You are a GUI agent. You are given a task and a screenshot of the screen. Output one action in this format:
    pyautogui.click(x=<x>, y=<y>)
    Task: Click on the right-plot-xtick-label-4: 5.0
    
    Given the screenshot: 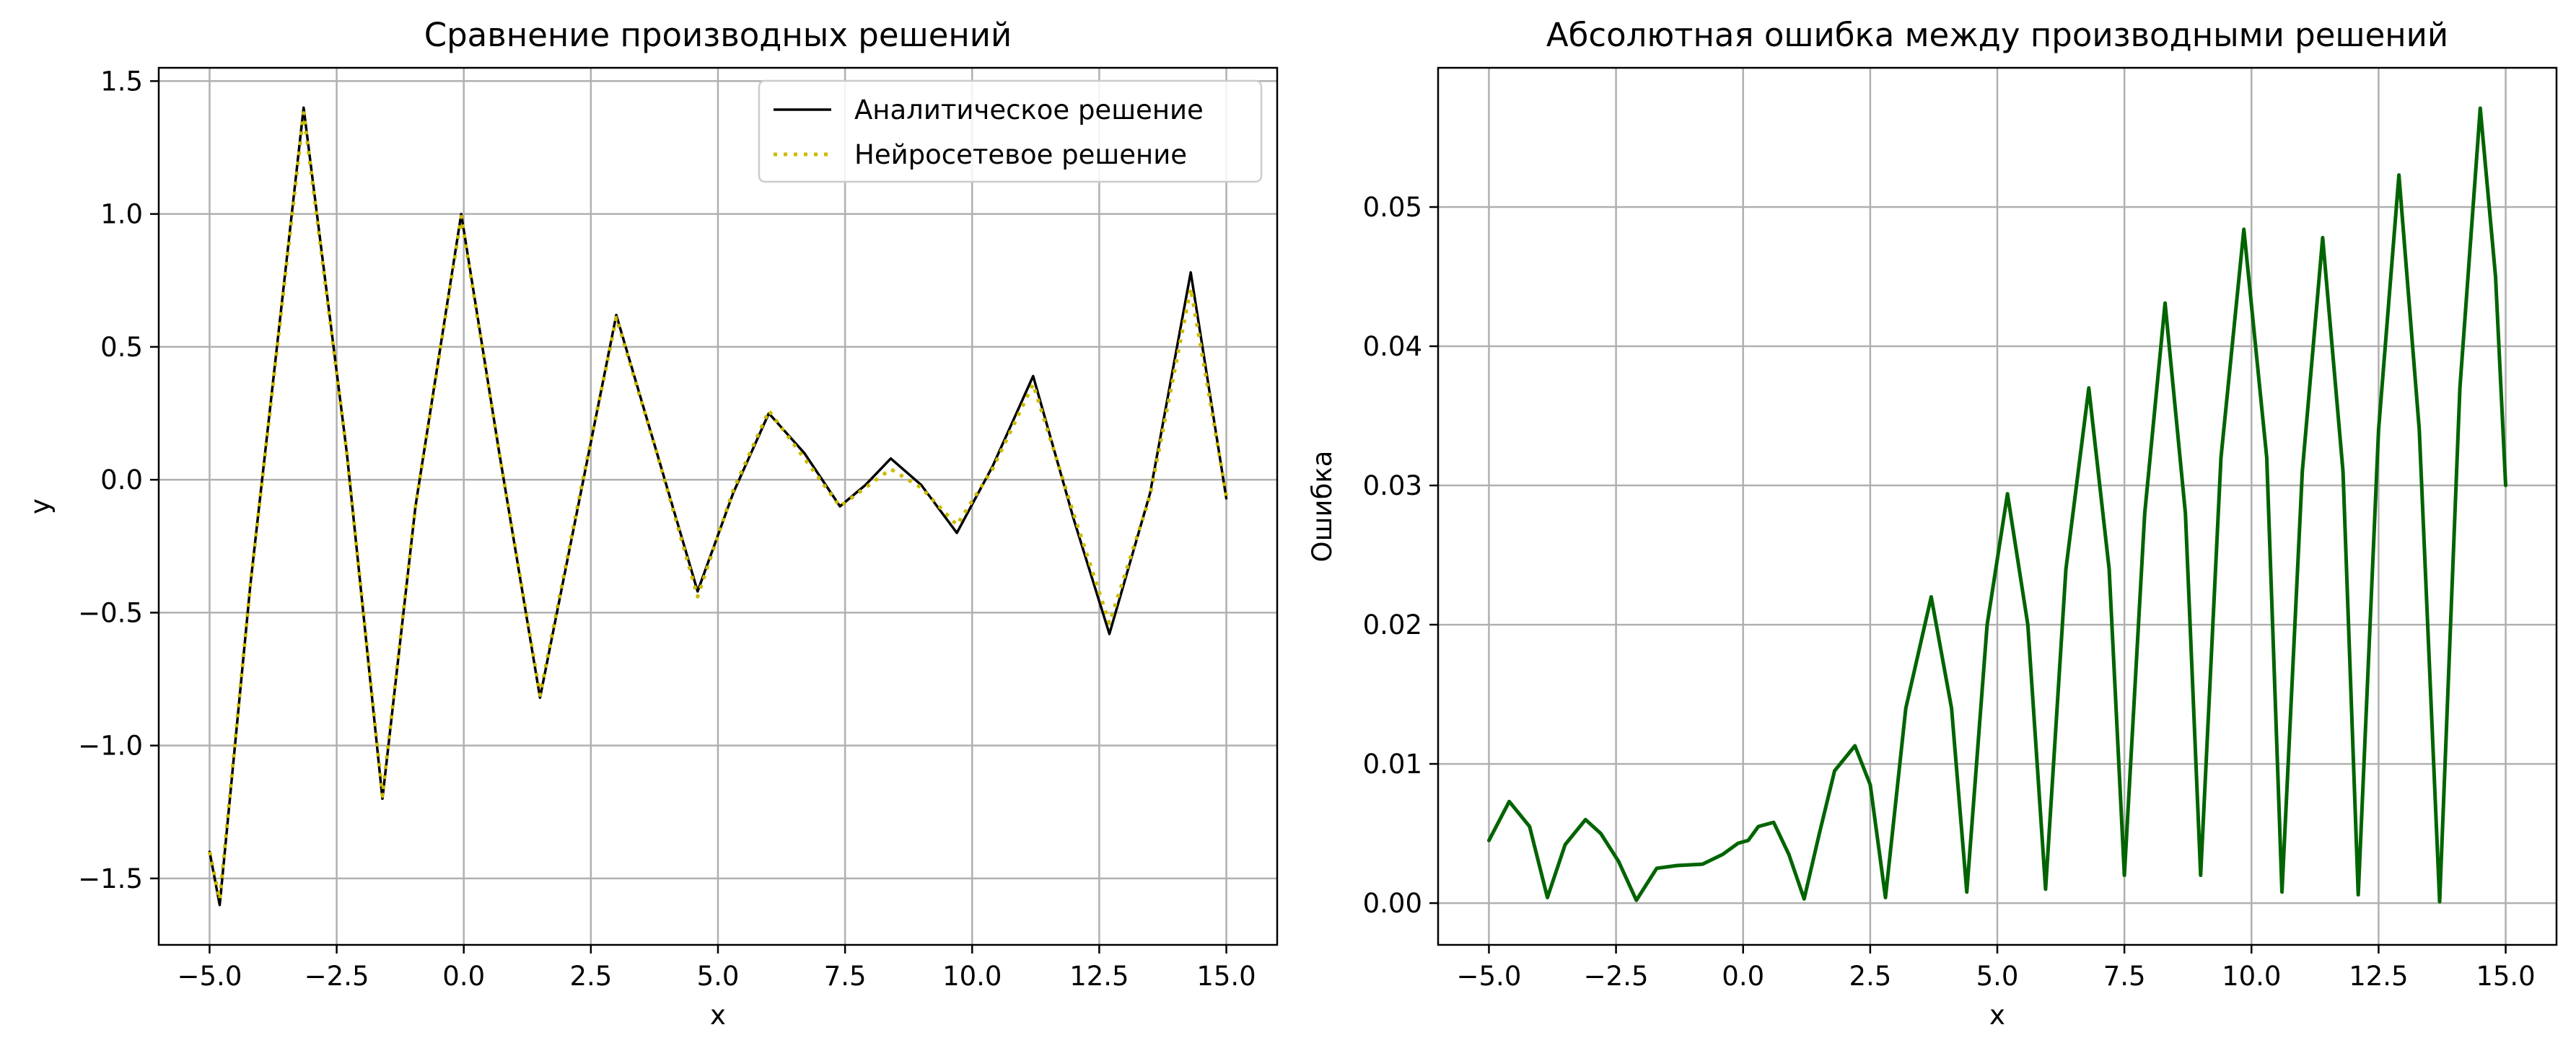 What is the action you would take?
    pyautogui.click(x=1997, y=976)
    